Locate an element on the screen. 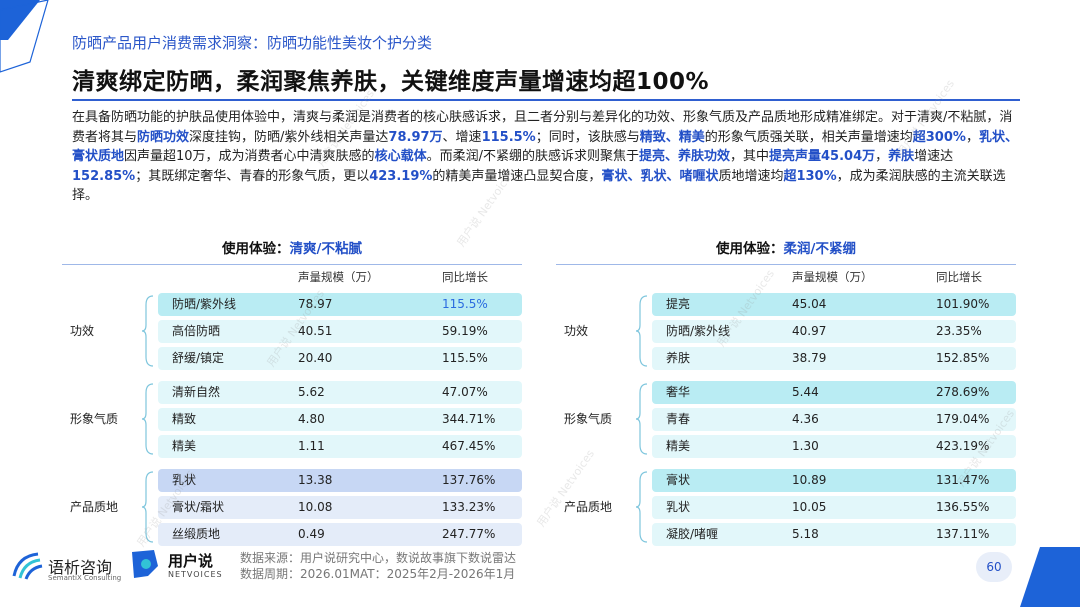  corner-decoration is located at coordinates (1050, 577).